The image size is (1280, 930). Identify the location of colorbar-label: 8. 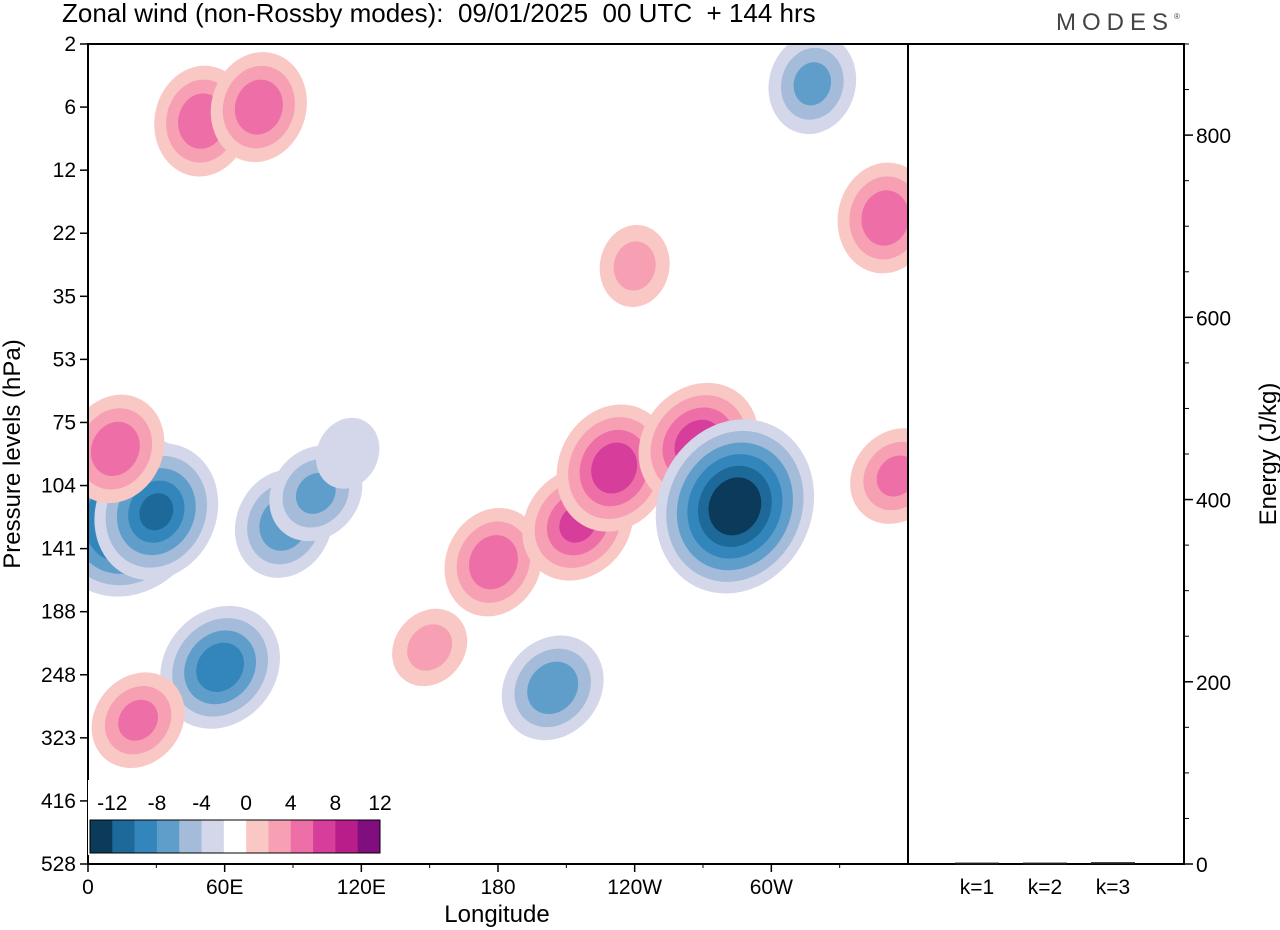
(336, 803).